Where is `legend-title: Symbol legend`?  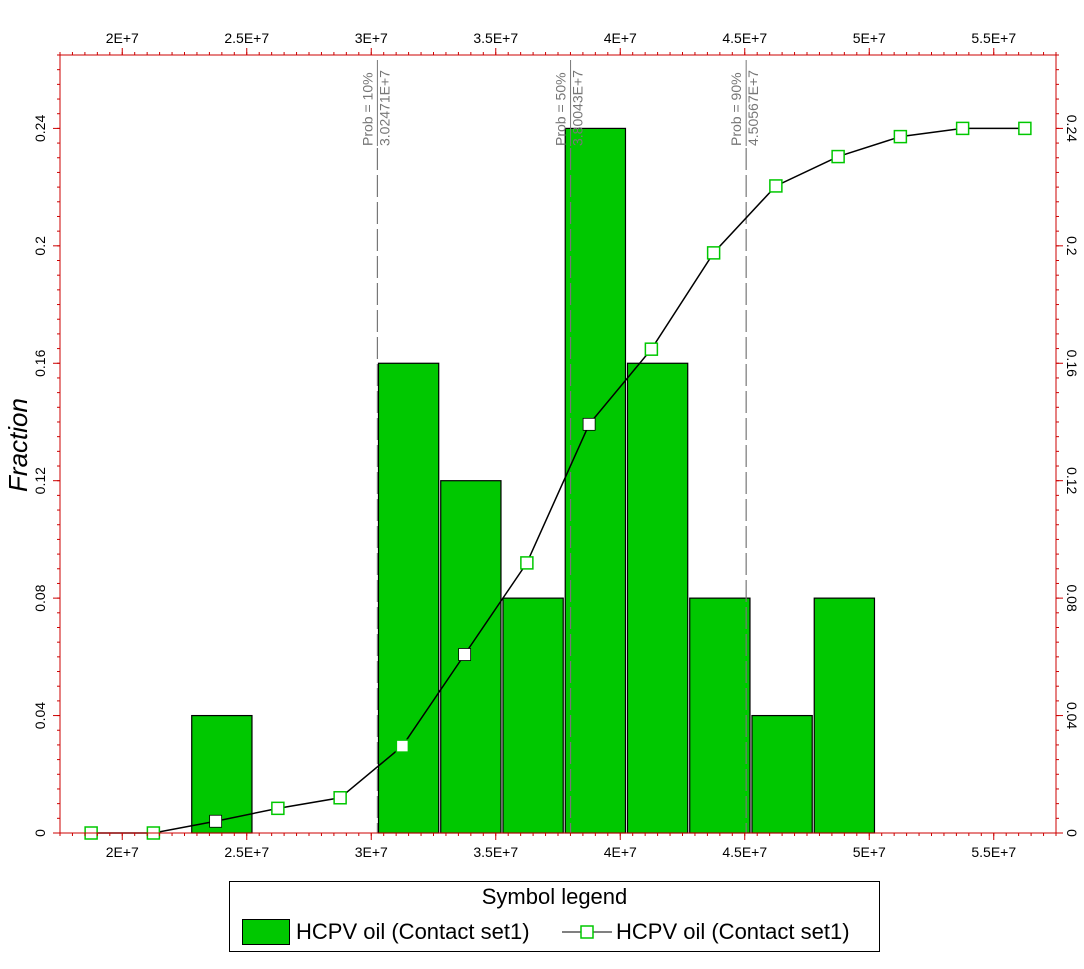
legend-title: Symbol legend is located at coordinates (554, 896).